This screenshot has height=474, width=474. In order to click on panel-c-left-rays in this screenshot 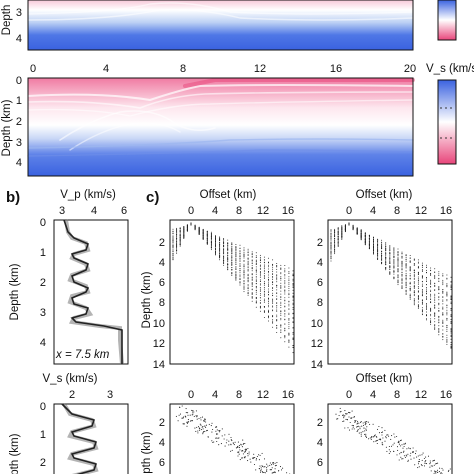, I will do `click(233, 288)`.